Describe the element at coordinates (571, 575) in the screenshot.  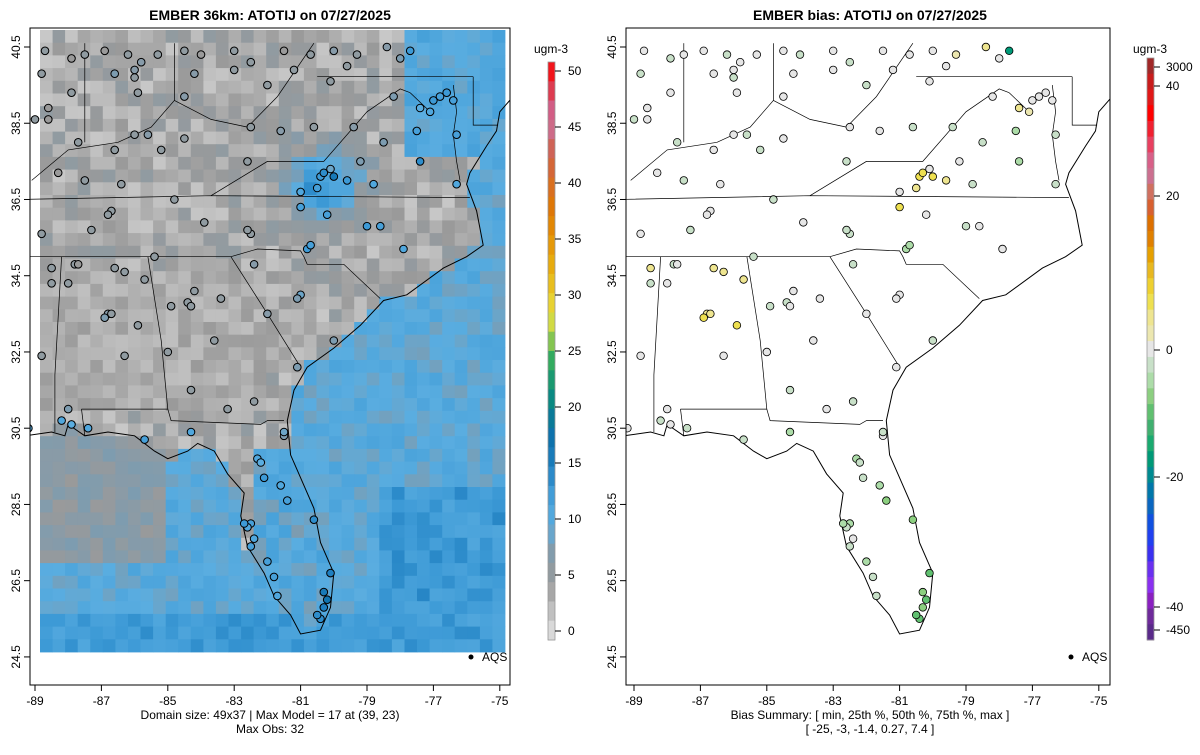
I see `colorbar-tick-label: 5` at that location.